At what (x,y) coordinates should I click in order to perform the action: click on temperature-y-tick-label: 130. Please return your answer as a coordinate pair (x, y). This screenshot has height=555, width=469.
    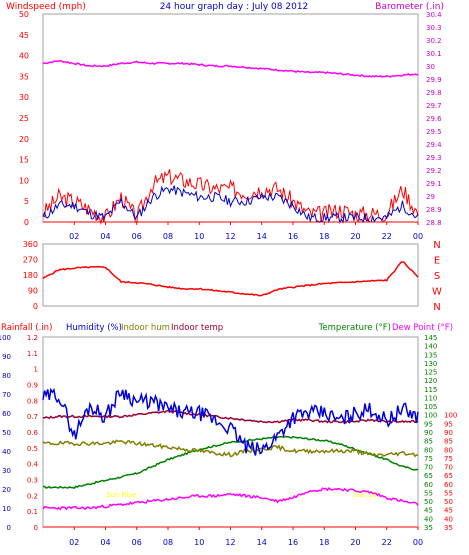
    Looking at the image, I should click on (430, 364).